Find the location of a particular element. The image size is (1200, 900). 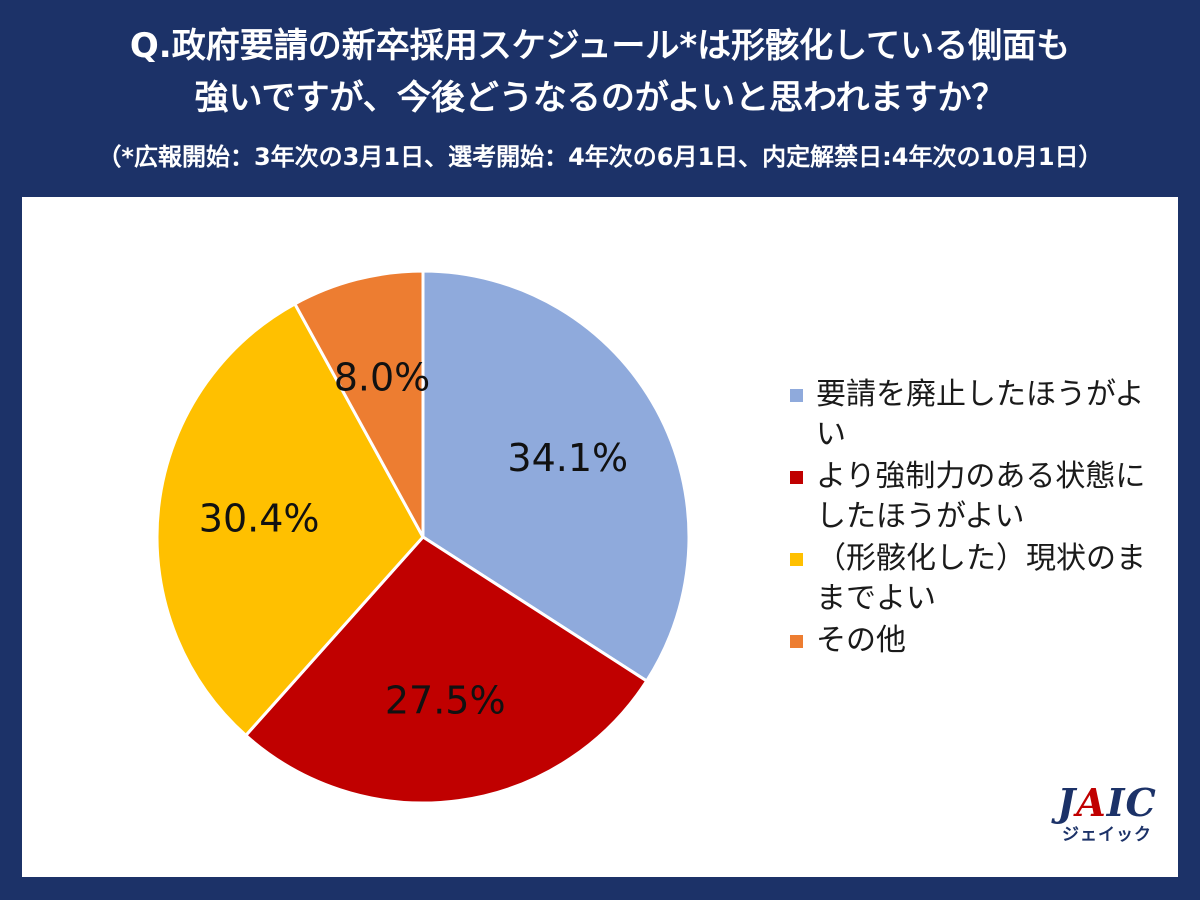

logo-letter-a: A is located at coordinates (1091, 802).